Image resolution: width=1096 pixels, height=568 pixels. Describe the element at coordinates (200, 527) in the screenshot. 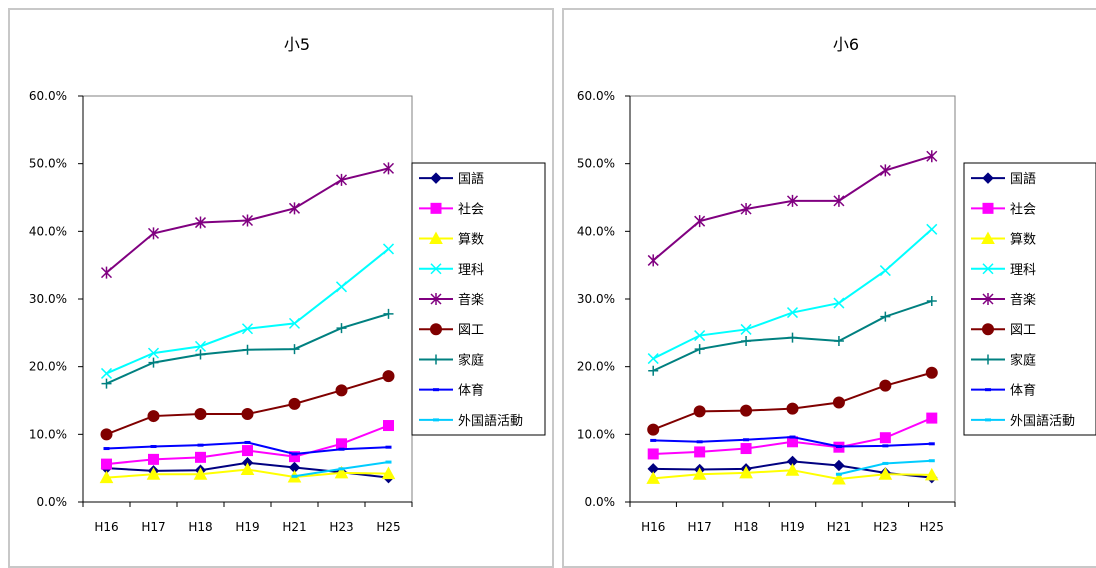

I see `x-tick-label: H18` at that location.